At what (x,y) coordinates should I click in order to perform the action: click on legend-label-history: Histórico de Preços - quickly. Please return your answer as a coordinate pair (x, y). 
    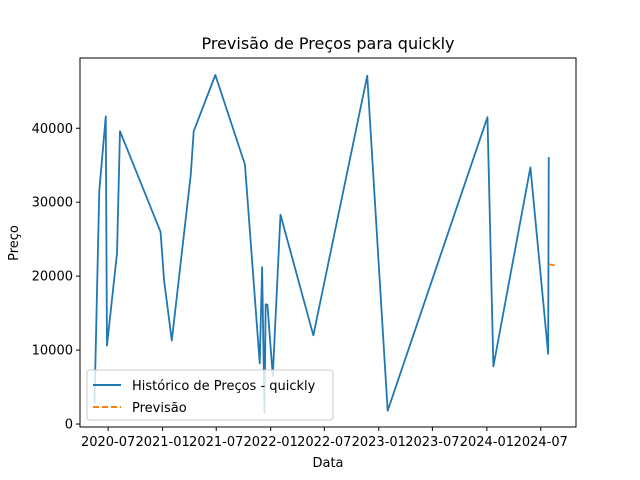
    Looking at the image, I should click on (224, 386).